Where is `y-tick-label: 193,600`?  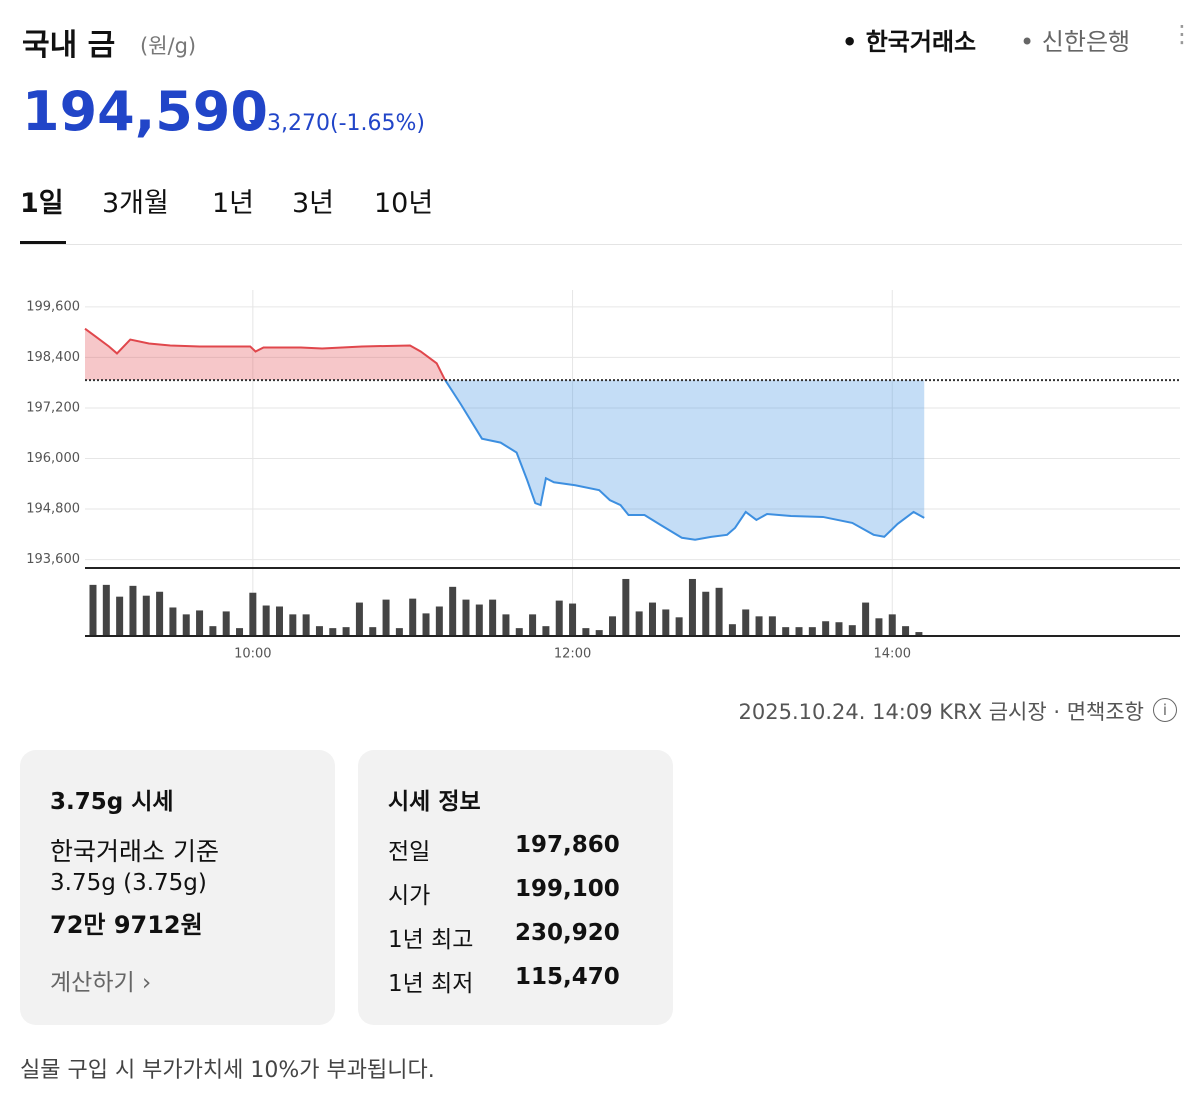
y-tick-label: 193,600 is located at coordinates (53, 559).